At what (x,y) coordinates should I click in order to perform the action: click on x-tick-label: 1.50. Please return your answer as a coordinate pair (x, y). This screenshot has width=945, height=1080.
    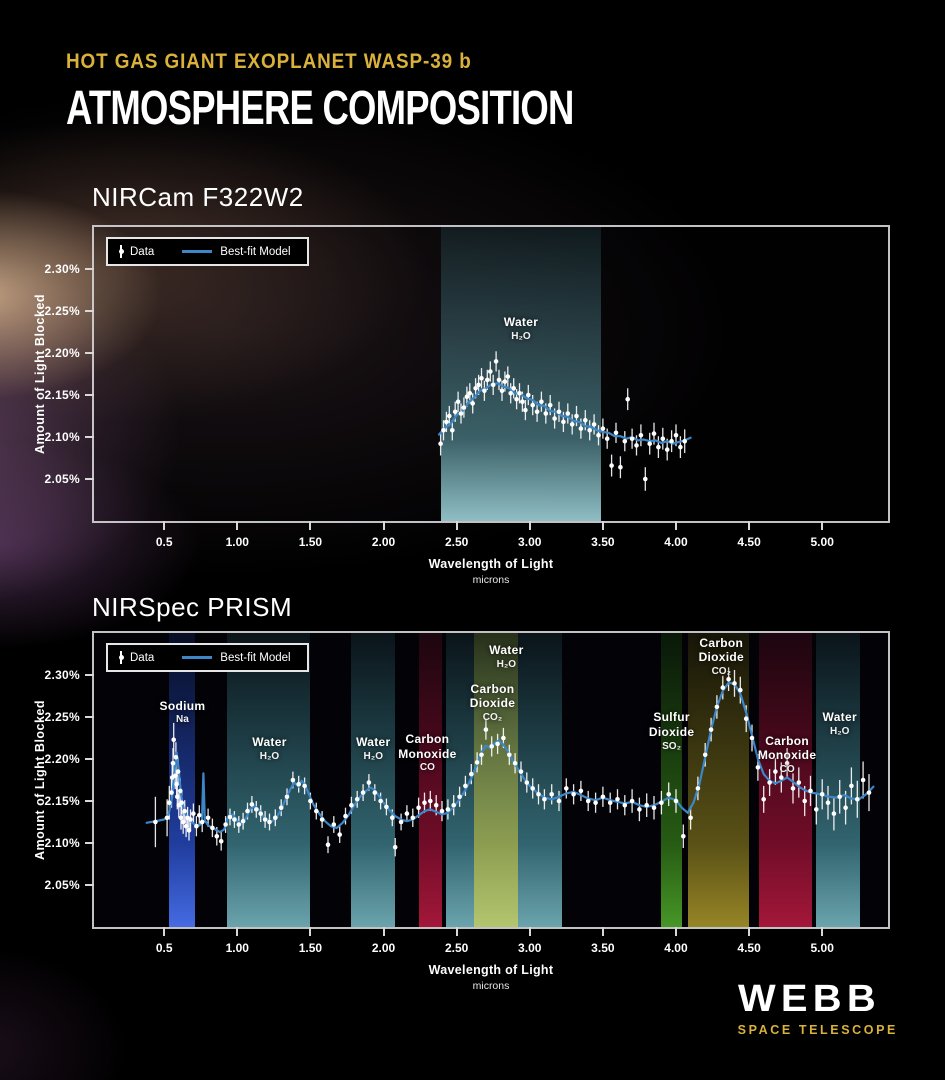
    Looking at the image, I should click on (310, 542).